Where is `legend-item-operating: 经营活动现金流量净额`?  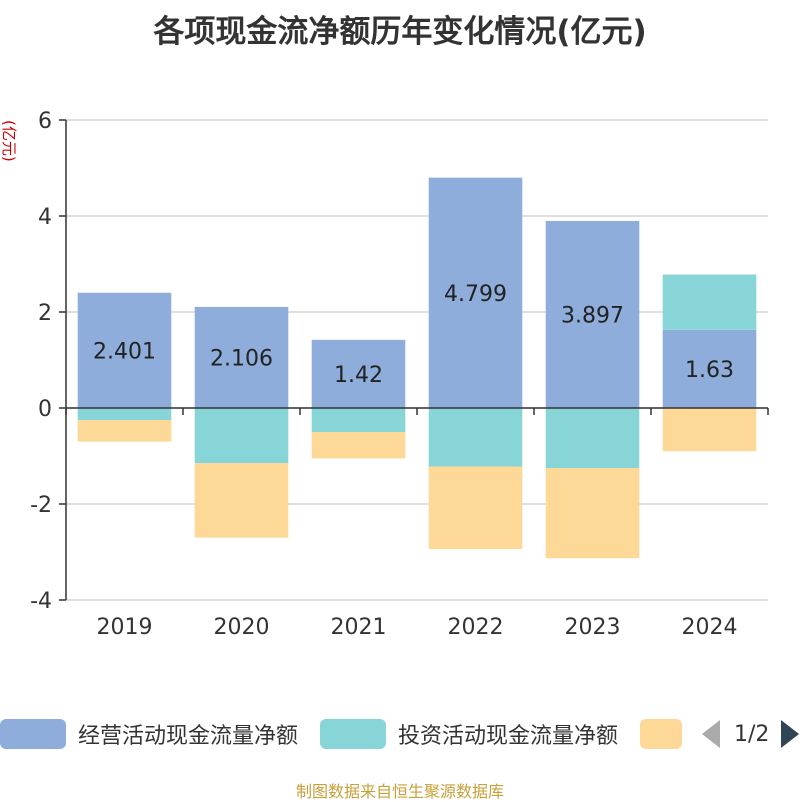
legend-item-operating: 经营活动现金流量净额 is located at coordinates (149, 734).